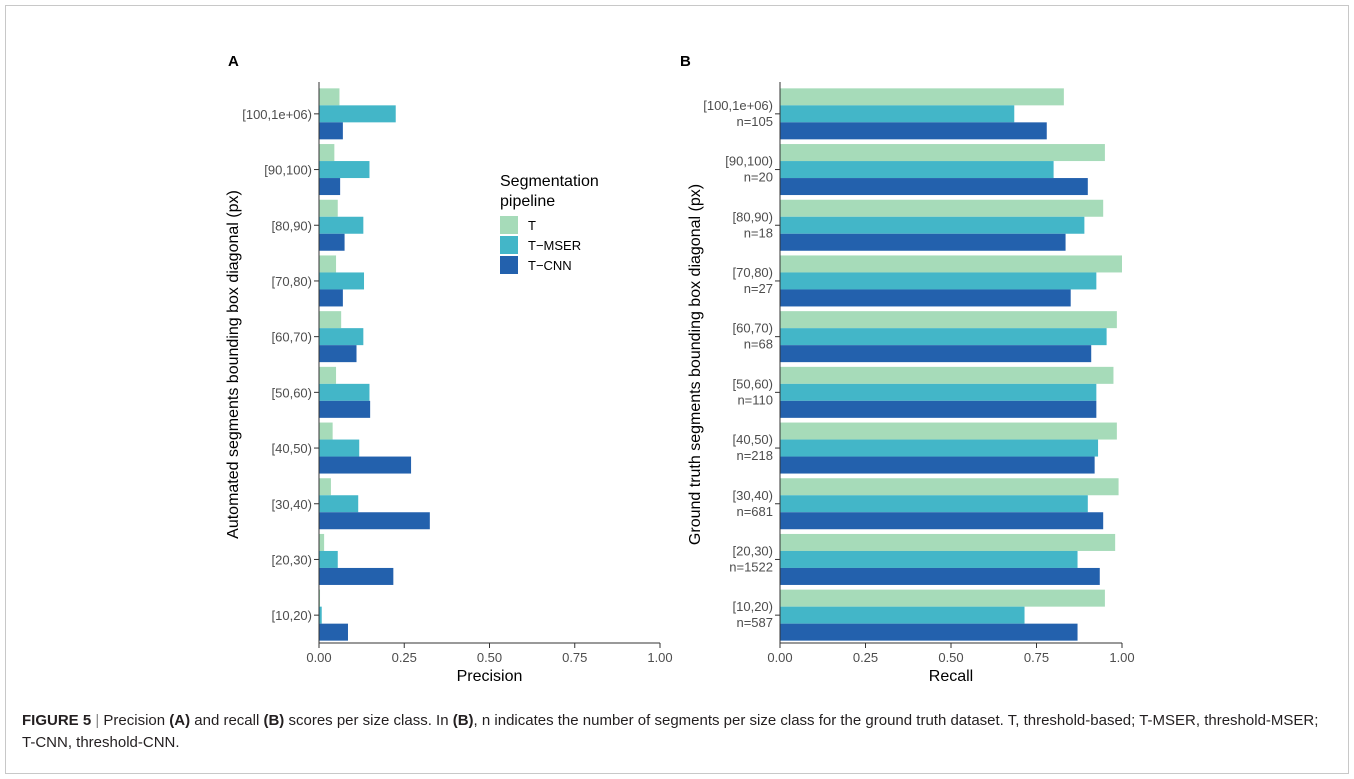 This screenshot has width=1354, height=779. Describe the element at coordinates (233, 61) in the screenshot. I see `panel-label: A` at that location.